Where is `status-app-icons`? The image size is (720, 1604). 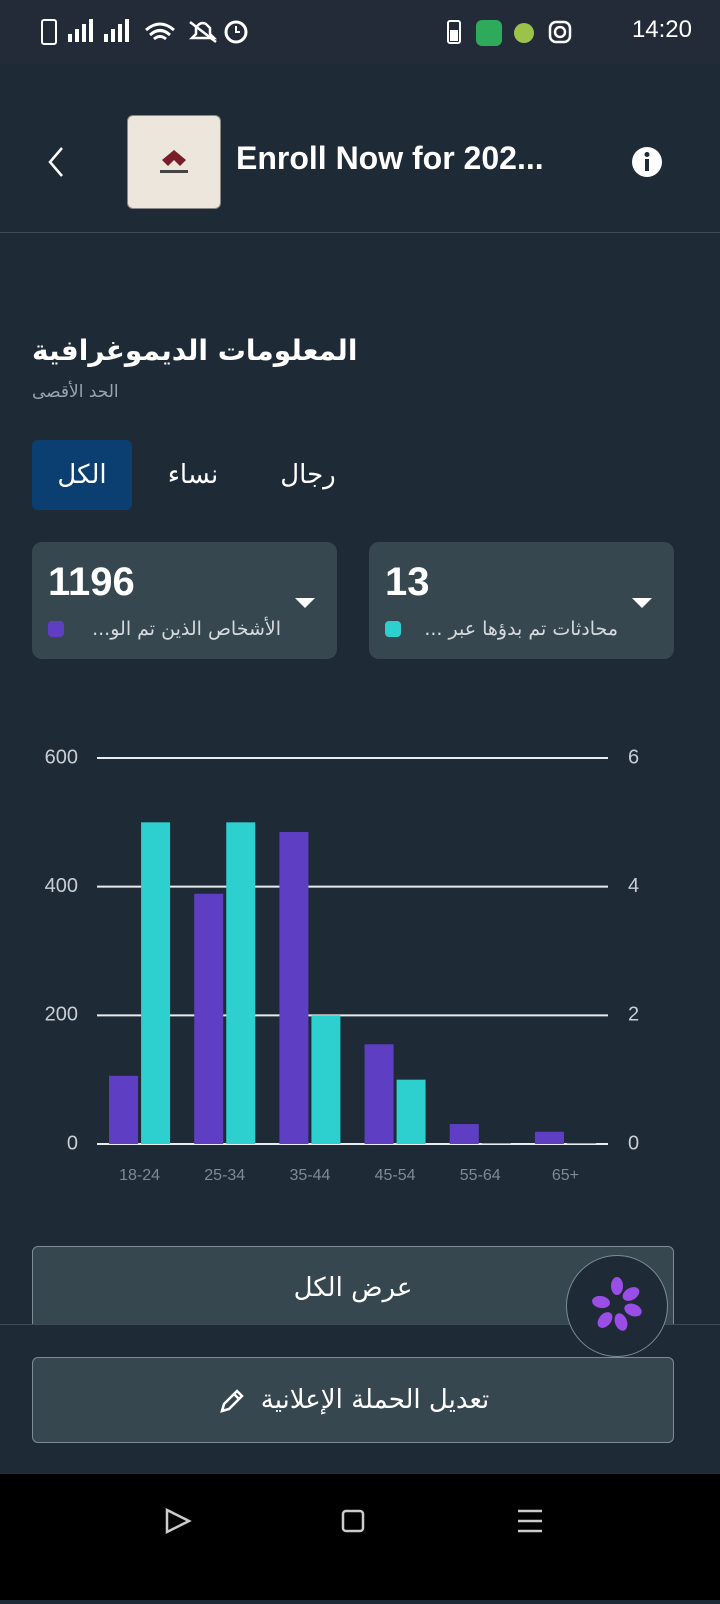 status-app-icons is located at coordinates (509, 33).